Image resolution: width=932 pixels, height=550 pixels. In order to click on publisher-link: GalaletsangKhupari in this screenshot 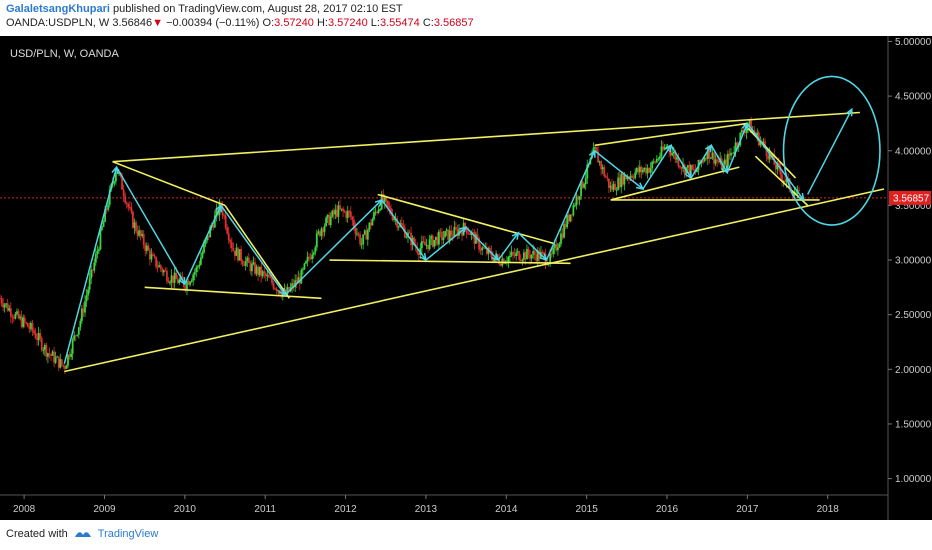, I will do `click(58, 9)`.